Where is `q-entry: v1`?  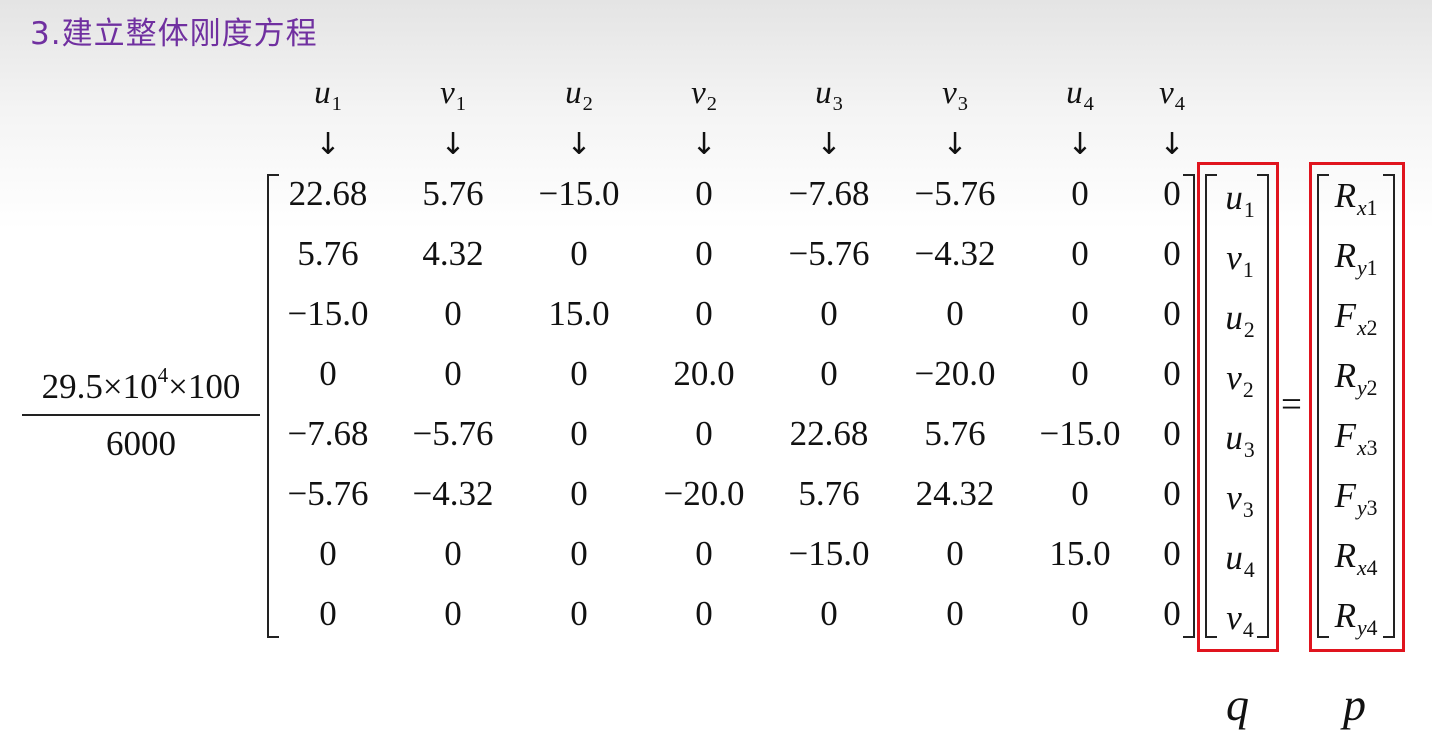
q-entry: v1 is located at coordinates (1240, 264).